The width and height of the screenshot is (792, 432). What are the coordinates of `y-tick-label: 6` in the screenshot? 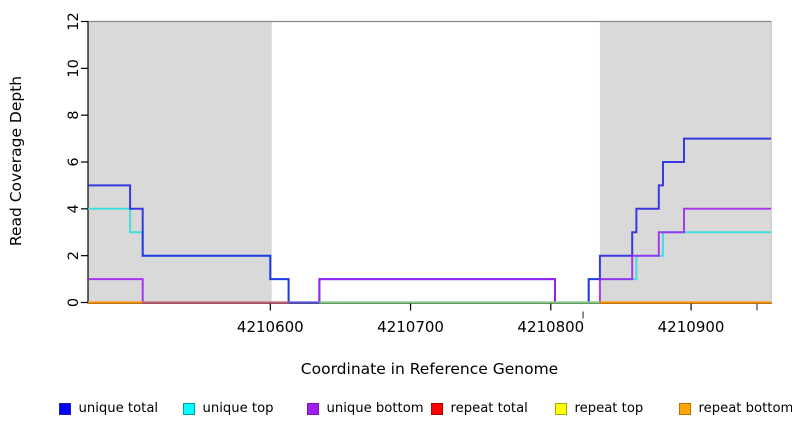 It's located at (74, 161).